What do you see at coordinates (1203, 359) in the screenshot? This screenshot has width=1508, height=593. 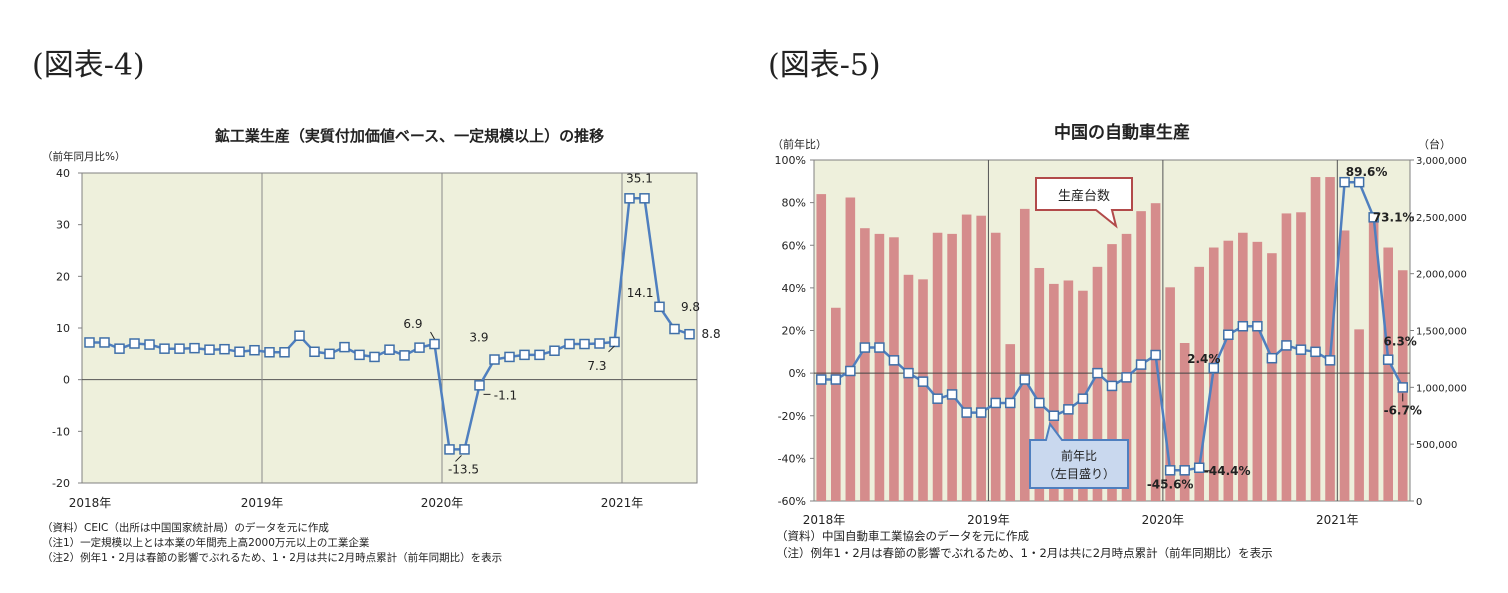 I see `fig5-data-label: 2.4%` at bounding box center [1203, 359].